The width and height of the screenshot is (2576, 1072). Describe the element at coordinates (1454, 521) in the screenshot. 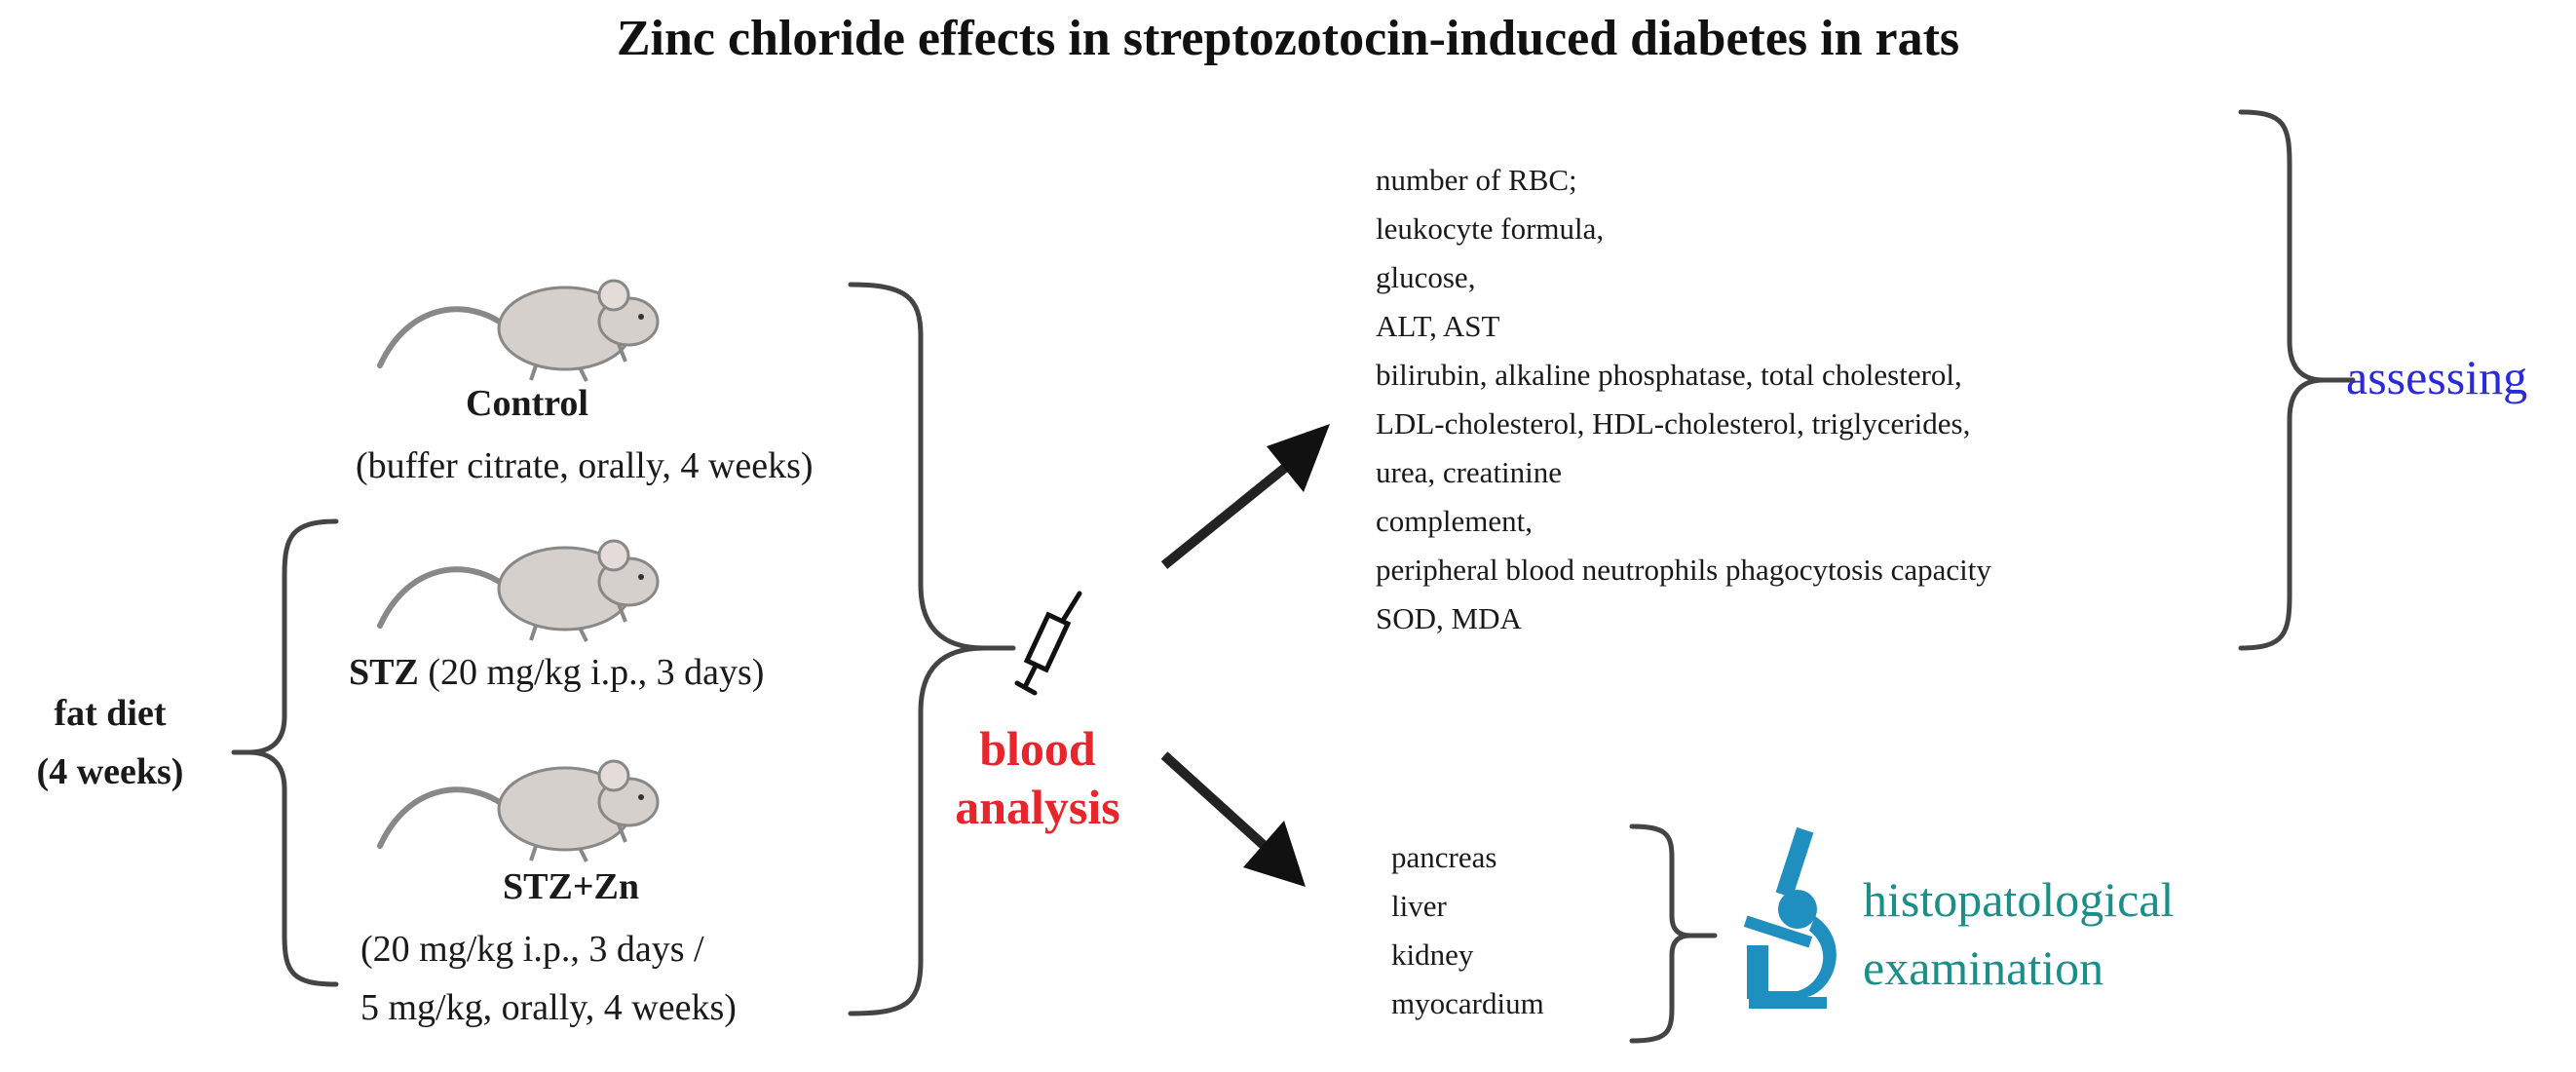

I see `parameter-item: complement,` at that location.